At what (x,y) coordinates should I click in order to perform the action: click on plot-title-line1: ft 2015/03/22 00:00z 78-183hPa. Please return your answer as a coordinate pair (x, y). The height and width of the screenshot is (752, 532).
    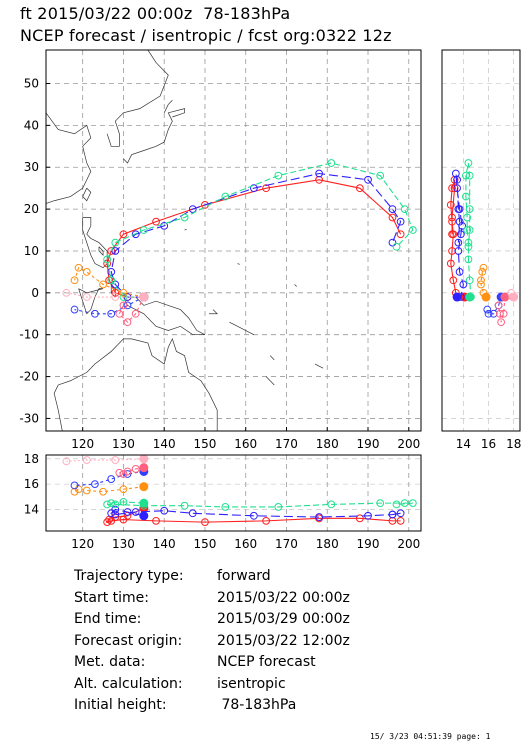
    Looking at the image, I should click on (155, 13).